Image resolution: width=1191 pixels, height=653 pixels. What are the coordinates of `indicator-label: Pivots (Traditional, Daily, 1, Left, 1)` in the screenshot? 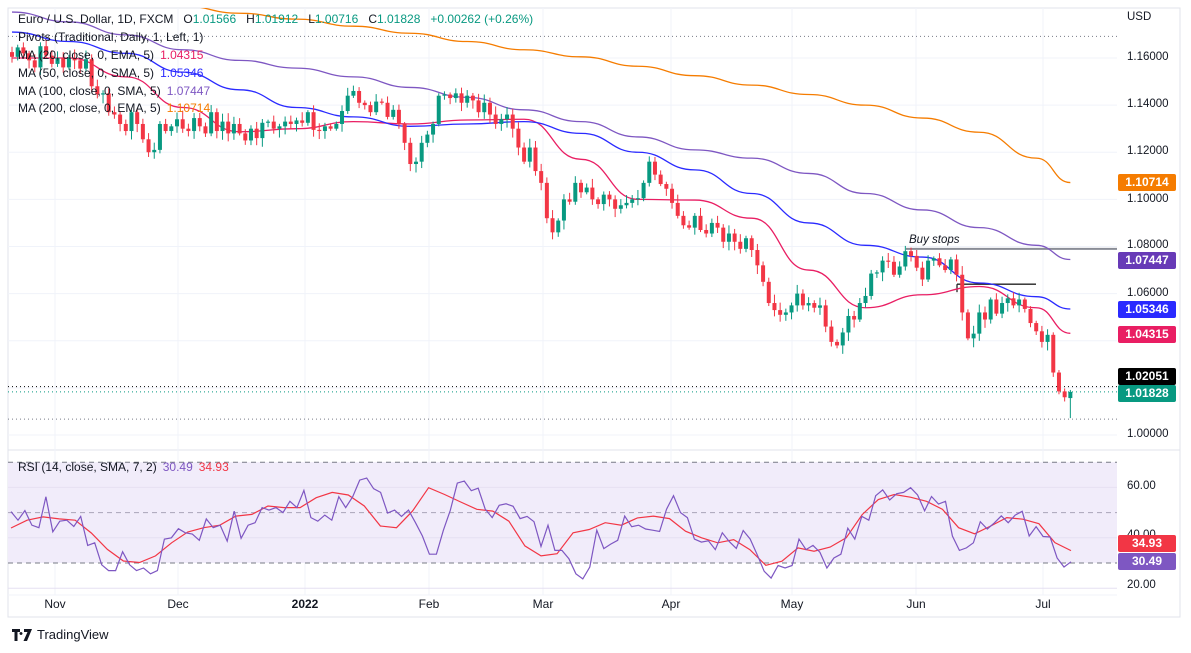 It's located at (111, 37).